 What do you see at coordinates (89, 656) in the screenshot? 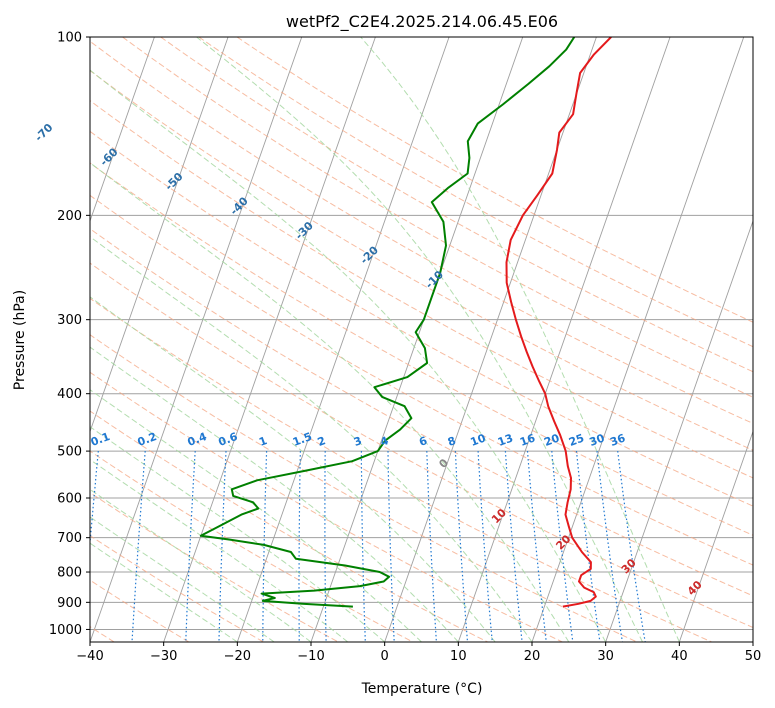
I see `x-tick-label: −40` at bounding box center [89, 656].